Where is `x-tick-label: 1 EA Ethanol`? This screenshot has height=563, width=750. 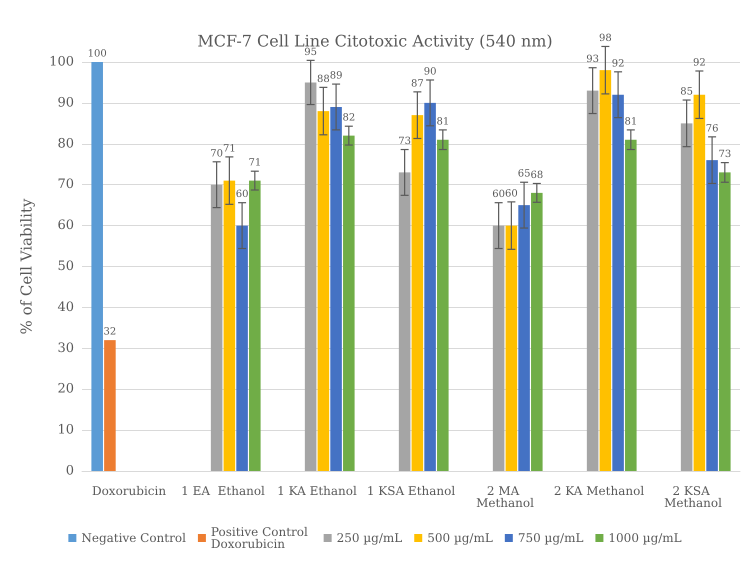 x-tick-label: 1 EA Ethanol is located at coordinates (223, 491).